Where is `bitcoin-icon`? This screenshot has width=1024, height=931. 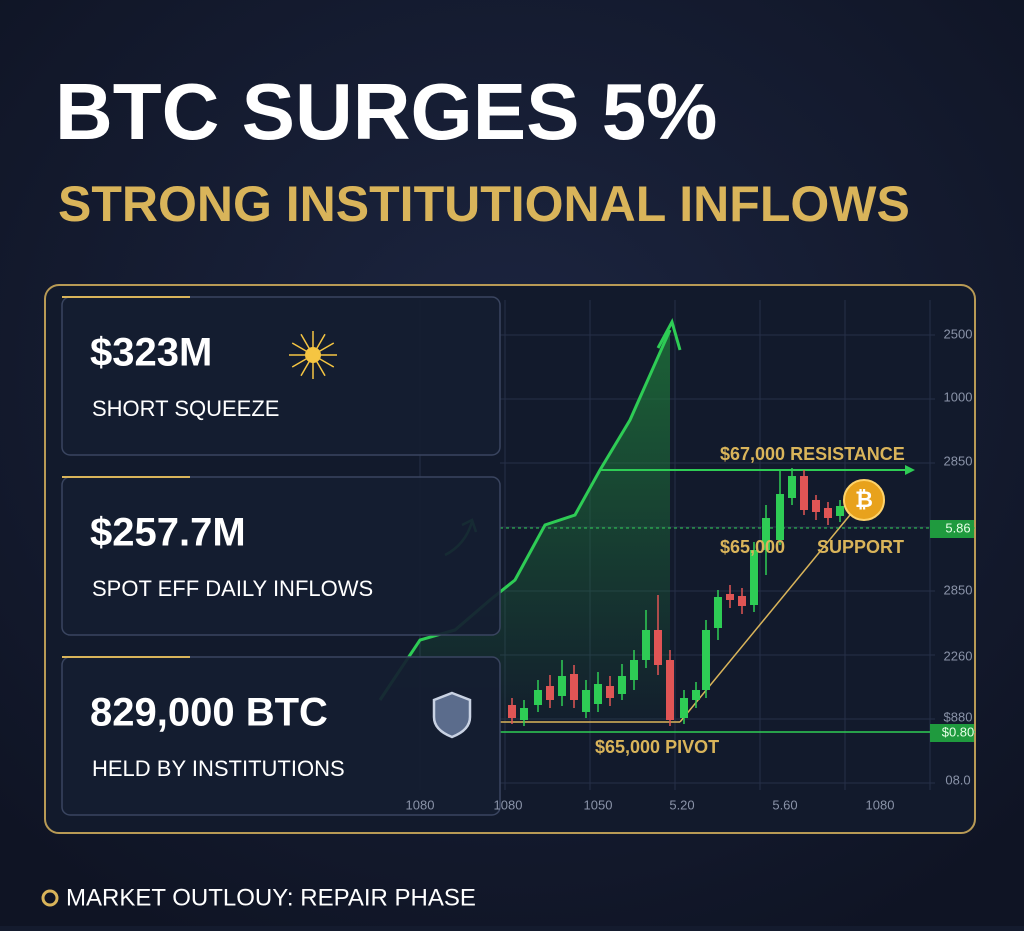 bitcoin-icon is located at coordinates (864, 500).